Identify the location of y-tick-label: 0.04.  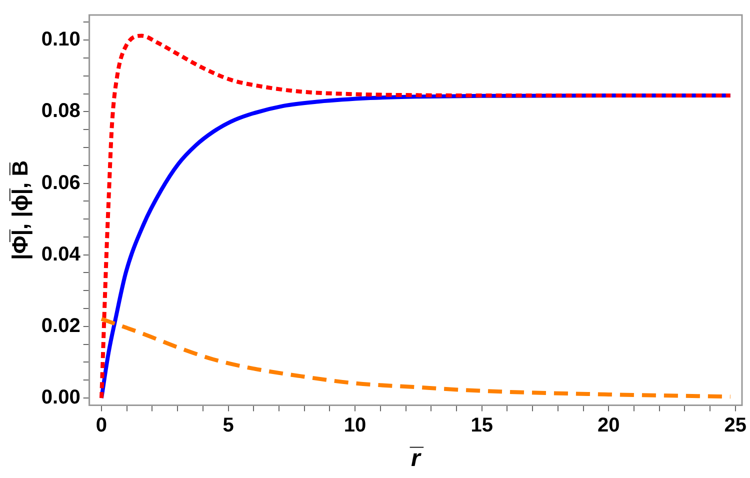
(61, 254).